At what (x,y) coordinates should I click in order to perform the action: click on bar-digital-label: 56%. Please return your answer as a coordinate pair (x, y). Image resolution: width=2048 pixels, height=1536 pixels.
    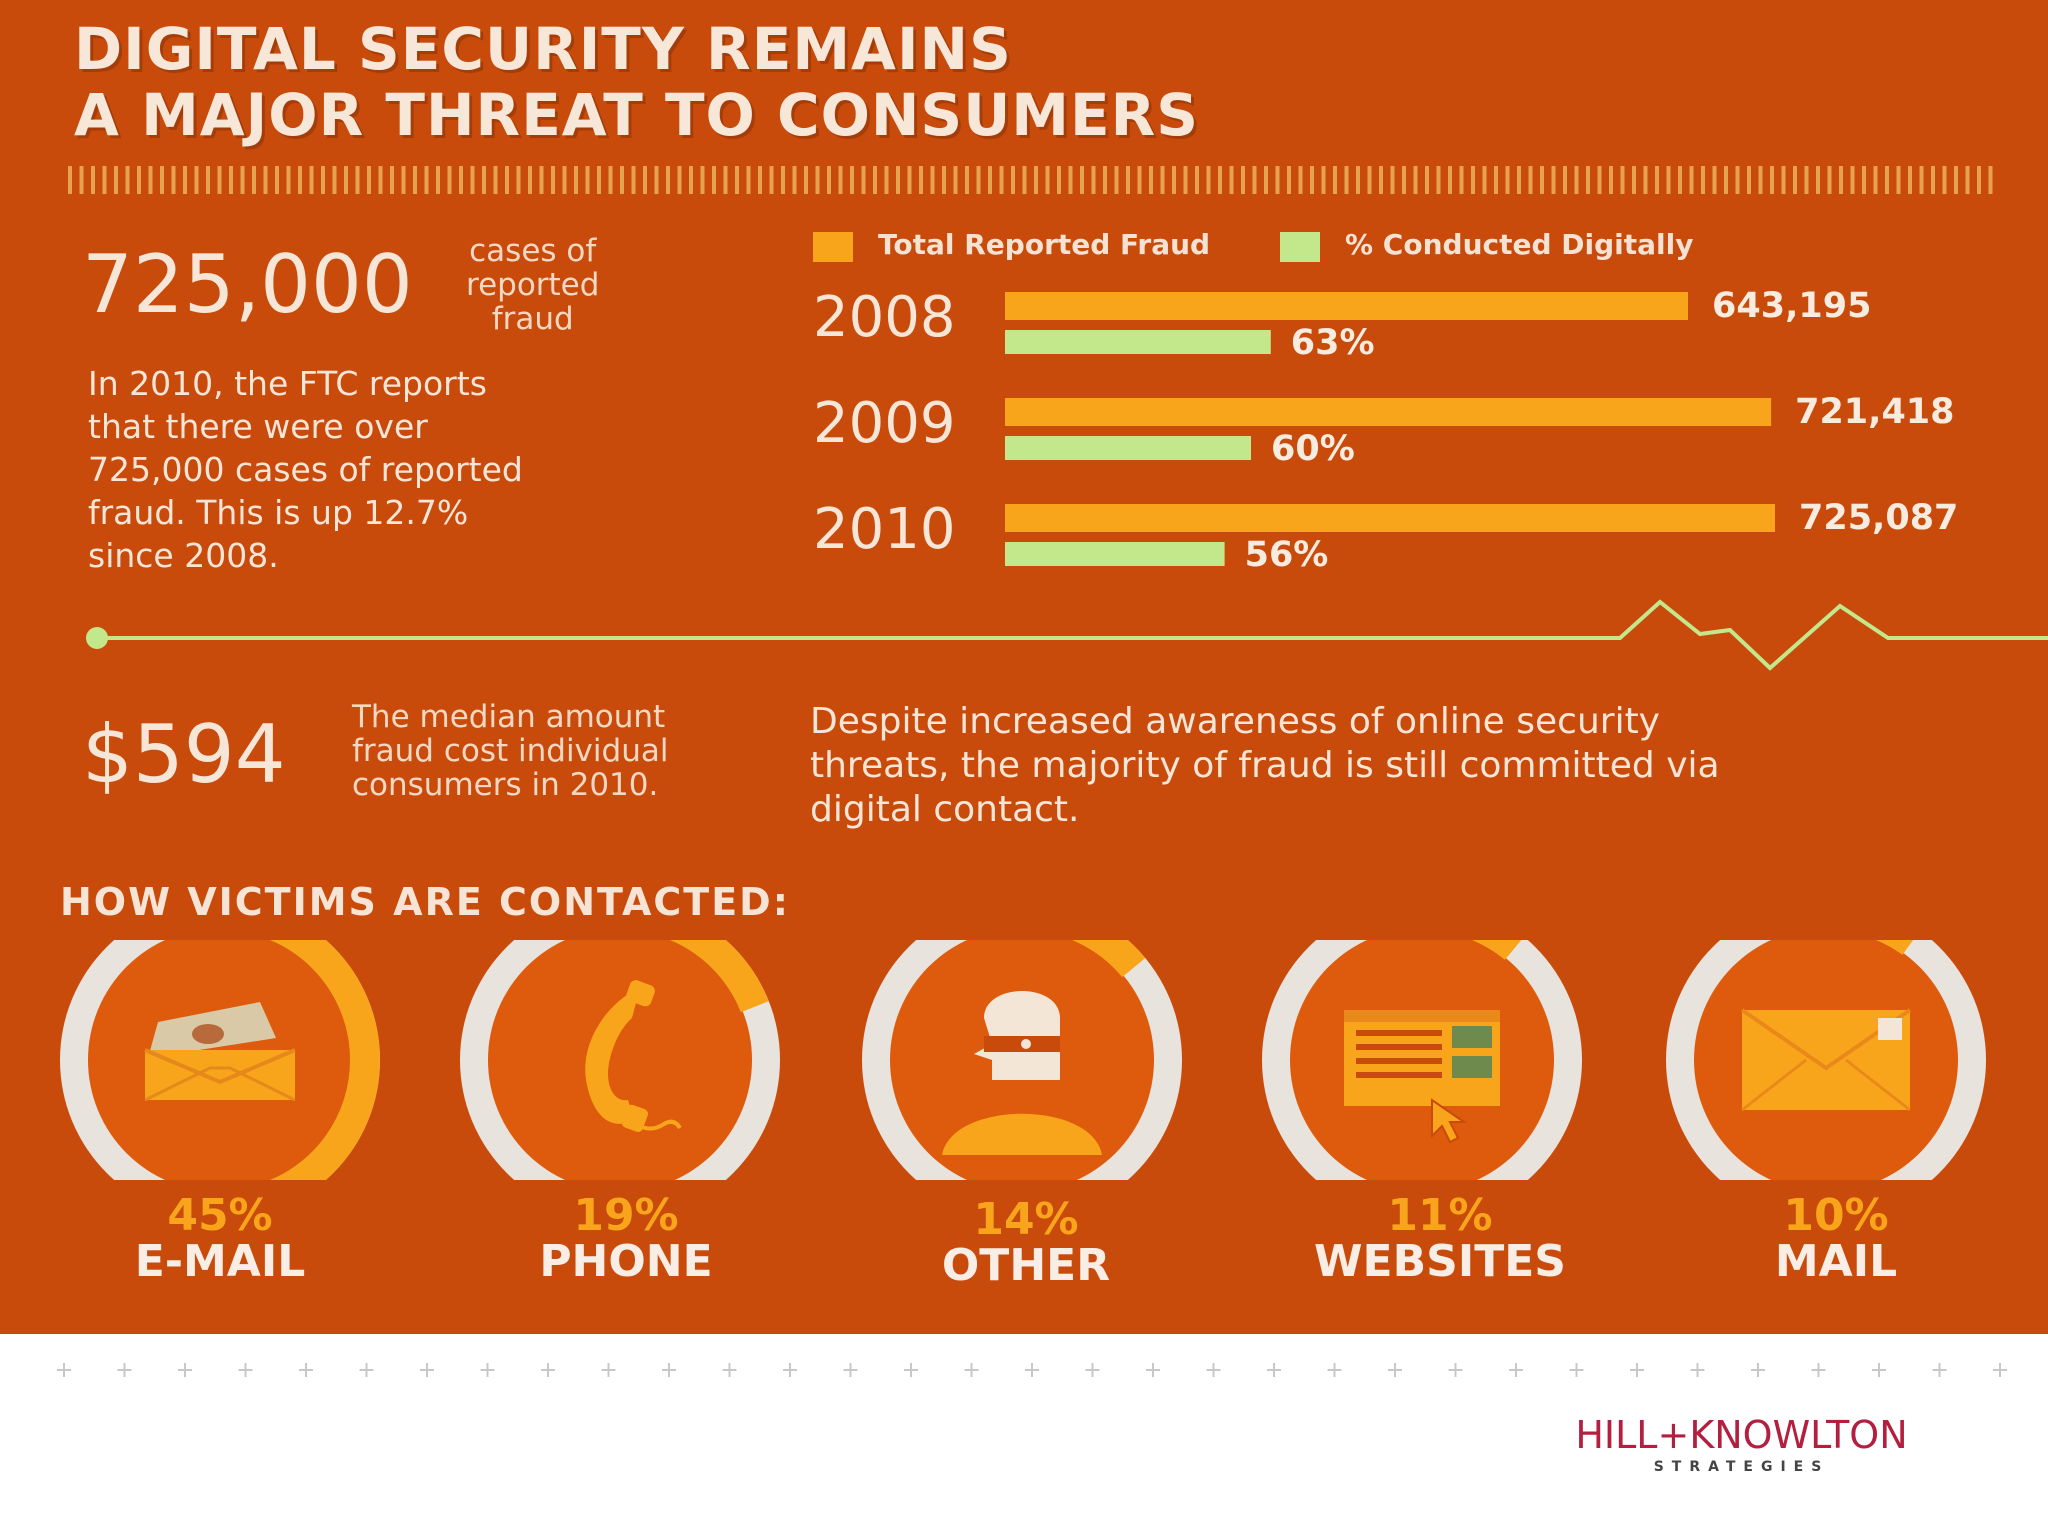
    Looking at the image, I should click on (1287, 555).